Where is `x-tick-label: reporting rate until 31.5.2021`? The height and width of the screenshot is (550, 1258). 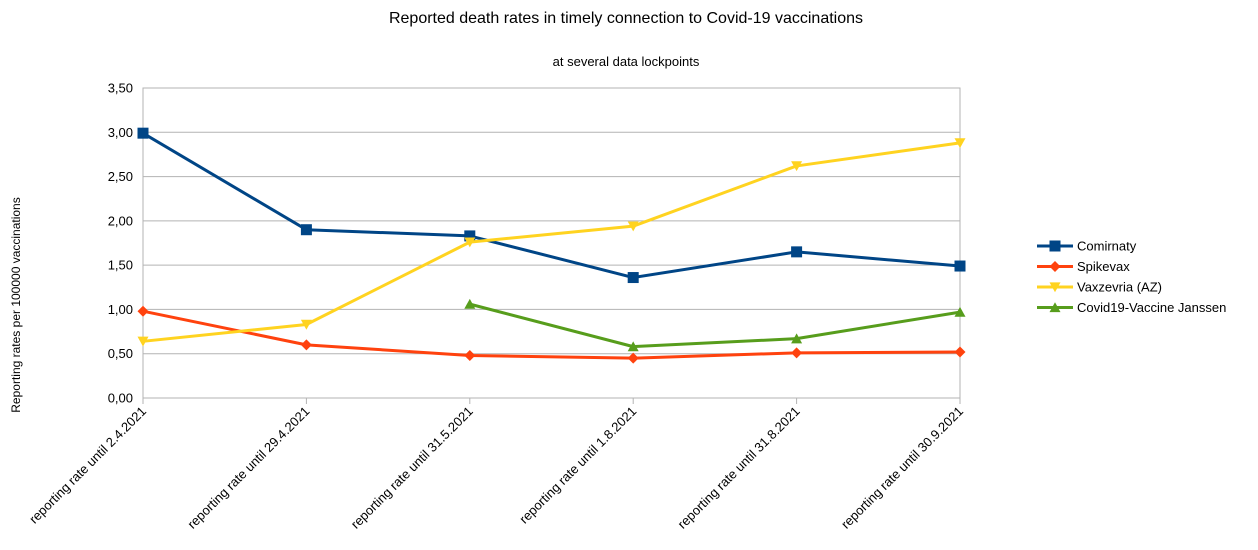 x-tick-label: reporting rate until 31.5.2021 is located at coordinates (412, 468).